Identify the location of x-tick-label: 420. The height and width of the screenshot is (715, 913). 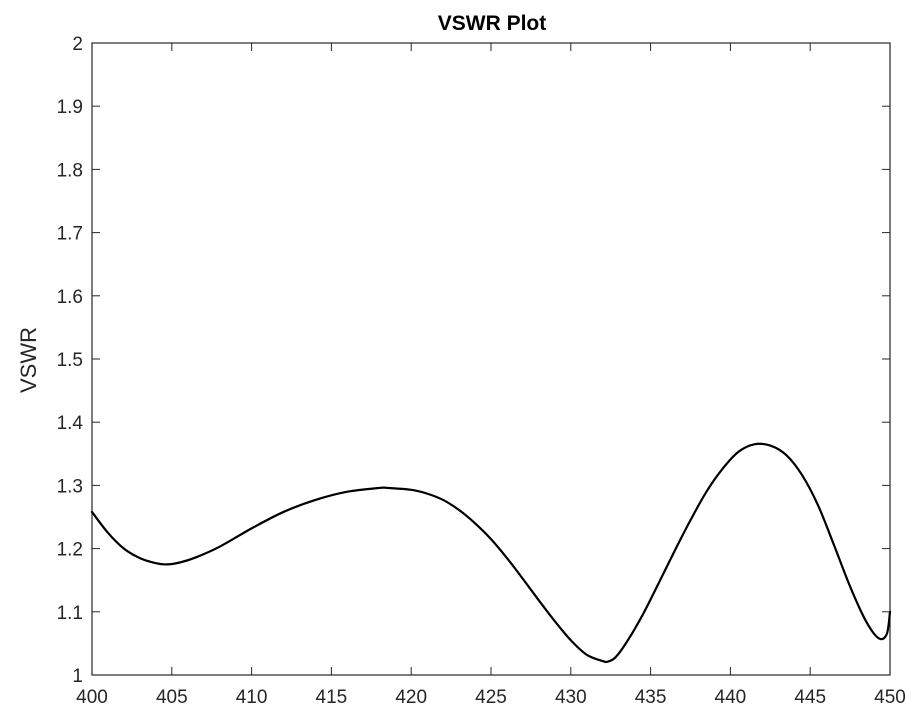
(411, 697).